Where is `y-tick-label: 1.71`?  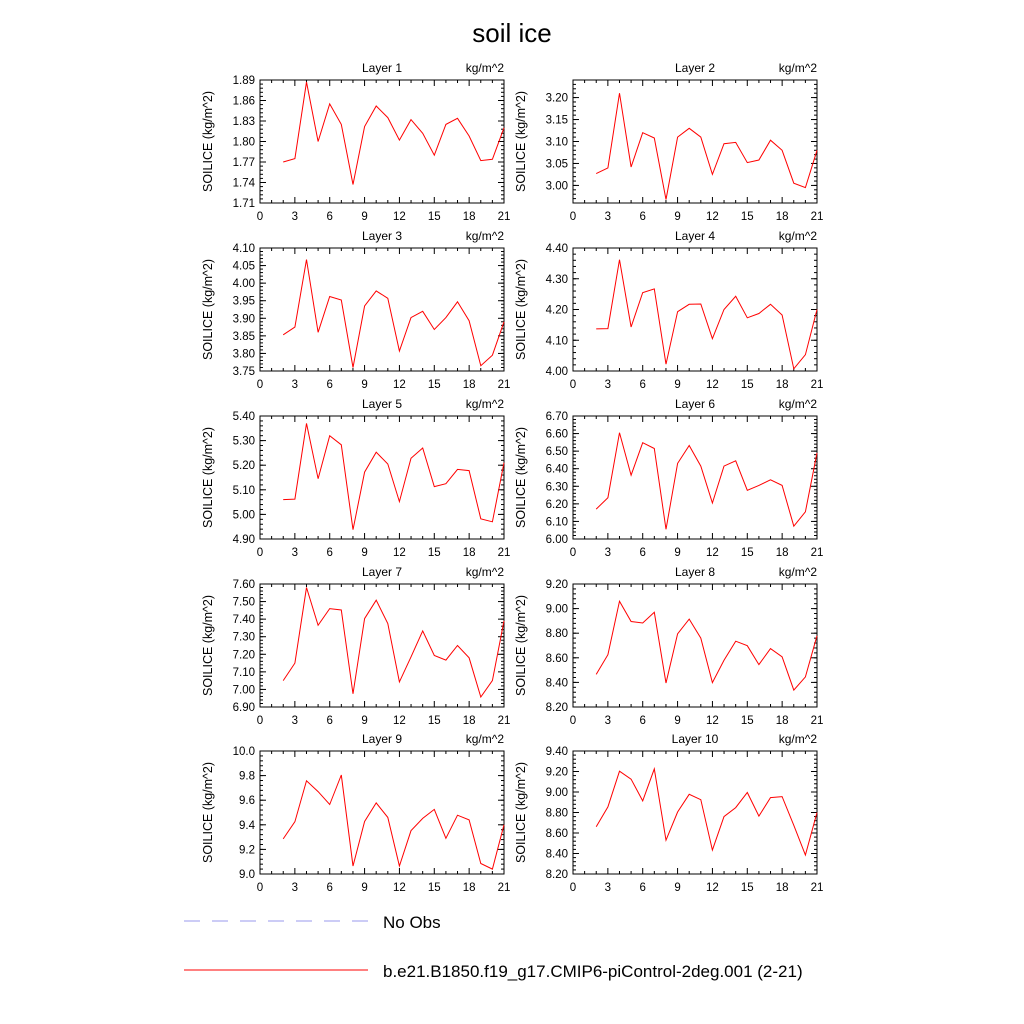 y-tick-label: 1.71 is located at coordinates (244, 204).